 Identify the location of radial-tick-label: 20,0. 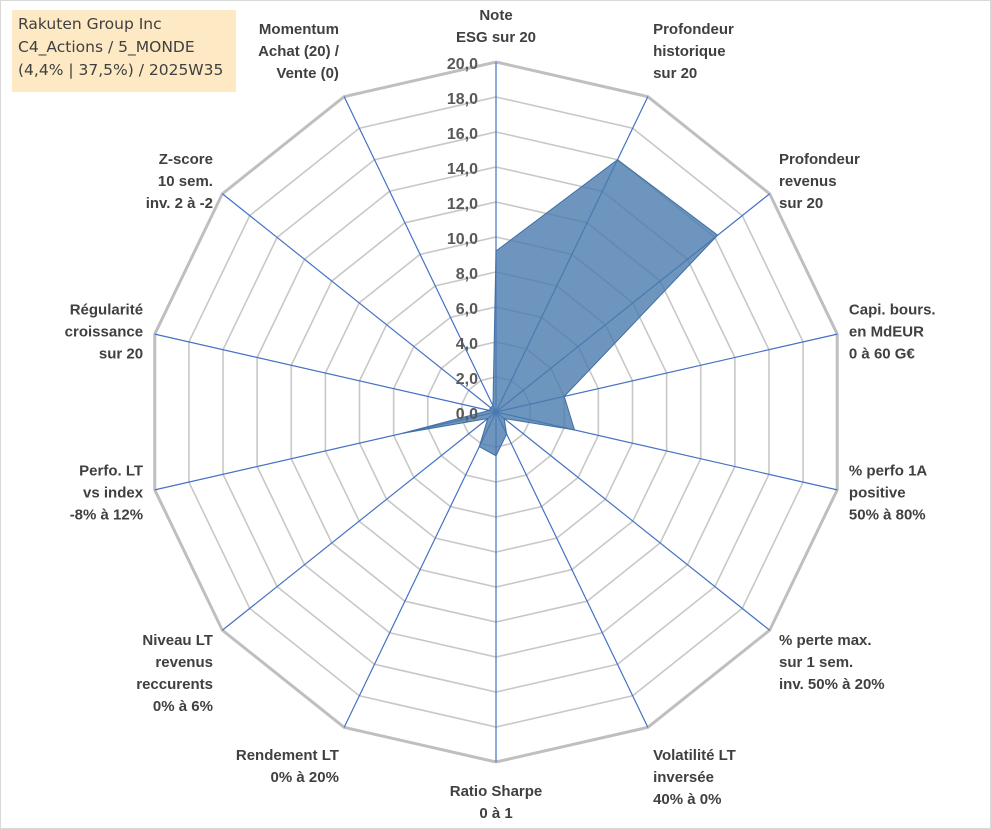
(462, 64).